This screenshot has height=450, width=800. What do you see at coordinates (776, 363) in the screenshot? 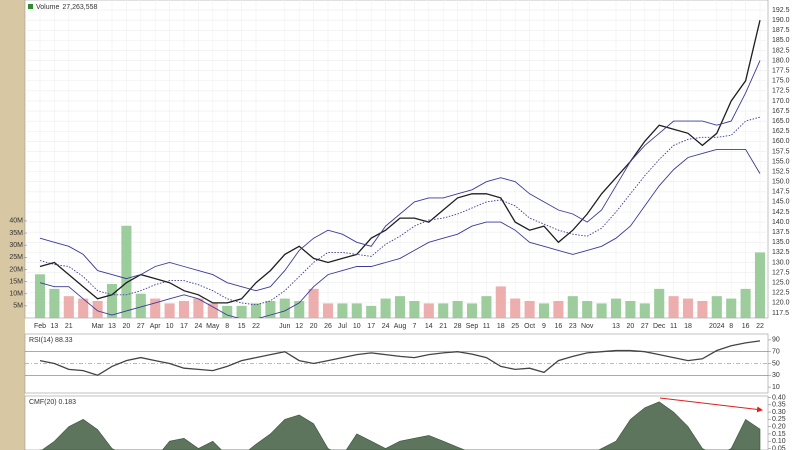
I see `y-tick-label: 50` at bounding box center [776, 363].